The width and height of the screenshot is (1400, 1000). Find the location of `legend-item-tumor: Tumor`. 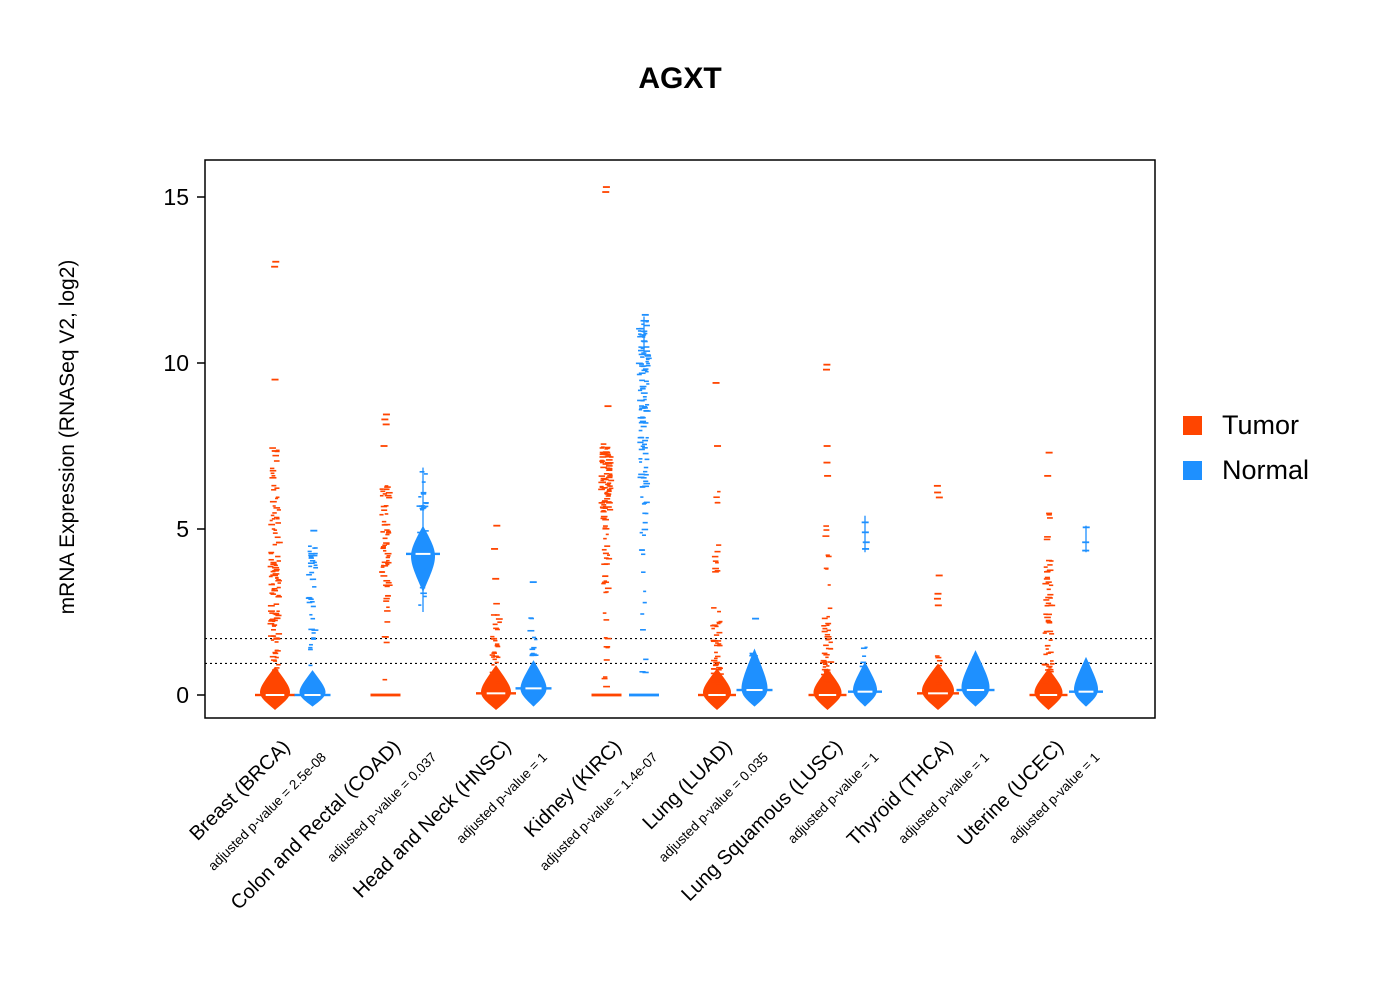

legend-item-tumor: Tumor is located at coordinates (1246, 425).